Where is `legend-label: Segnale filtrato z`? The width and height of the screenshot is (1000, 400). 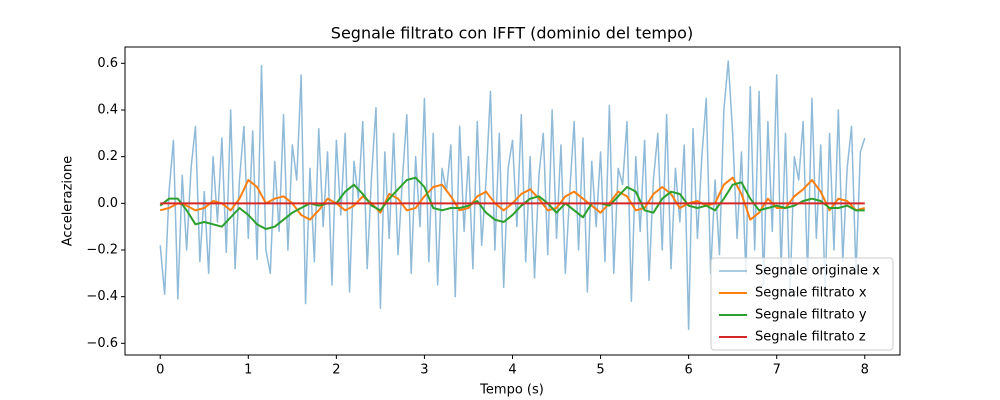 legend-label: Segnale filtrato z is located at coordinates (810, 337).